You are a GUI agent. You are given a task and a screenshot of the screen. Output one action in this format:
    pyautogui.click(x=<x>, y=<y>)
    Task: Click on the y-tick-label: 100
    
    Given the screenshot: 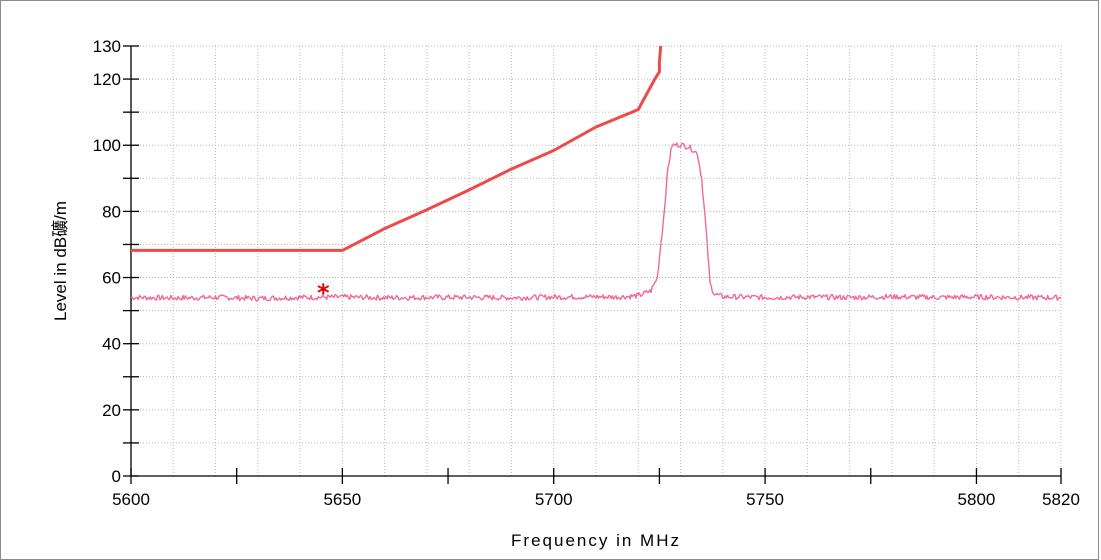 What is the action you would take?
    pyautogui.click(x=107, y=145)
    